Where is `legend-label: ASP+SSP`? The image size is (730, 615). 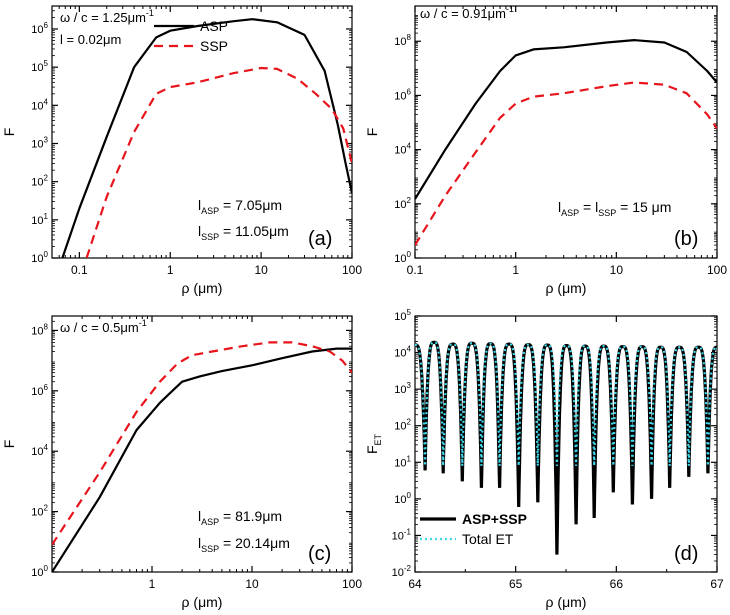
legend-label: ASP+SSP is located at coordinates (494, 519).